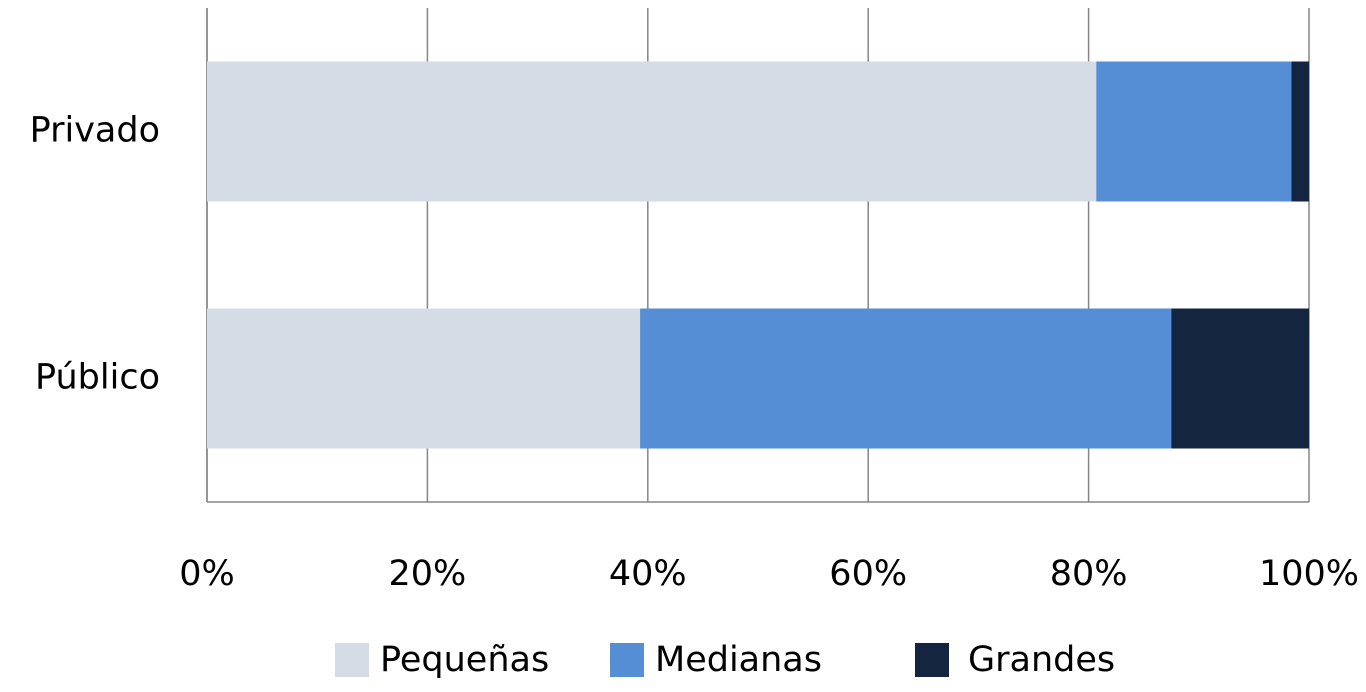  Describe the element at coordinates (868, 574) in the screenshot. I see `x-tick-label: 60%` at that location.